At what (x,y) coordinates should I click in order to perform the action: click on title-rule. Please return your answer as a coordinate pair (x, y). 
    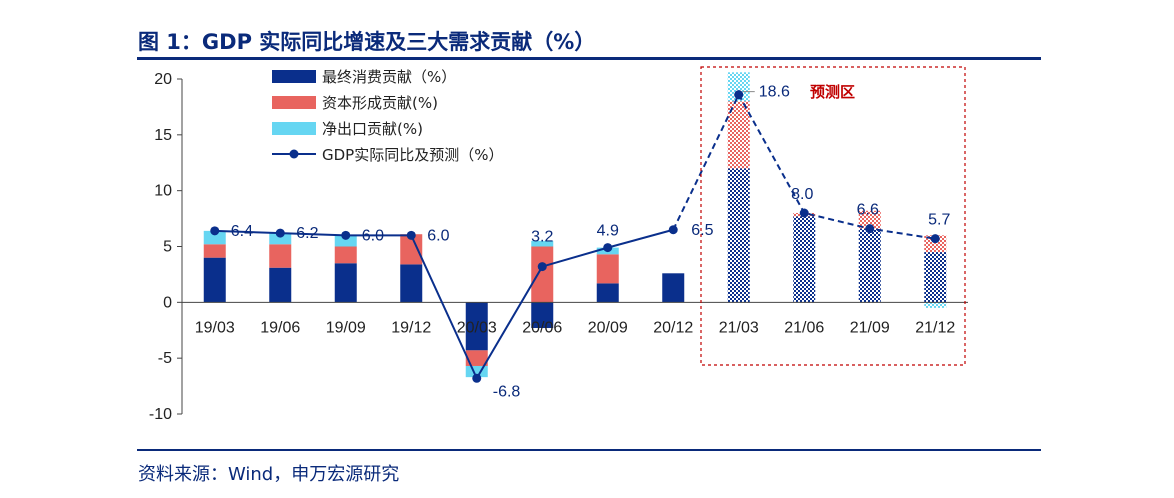
    Looking at the image, I should click on (589, 58).